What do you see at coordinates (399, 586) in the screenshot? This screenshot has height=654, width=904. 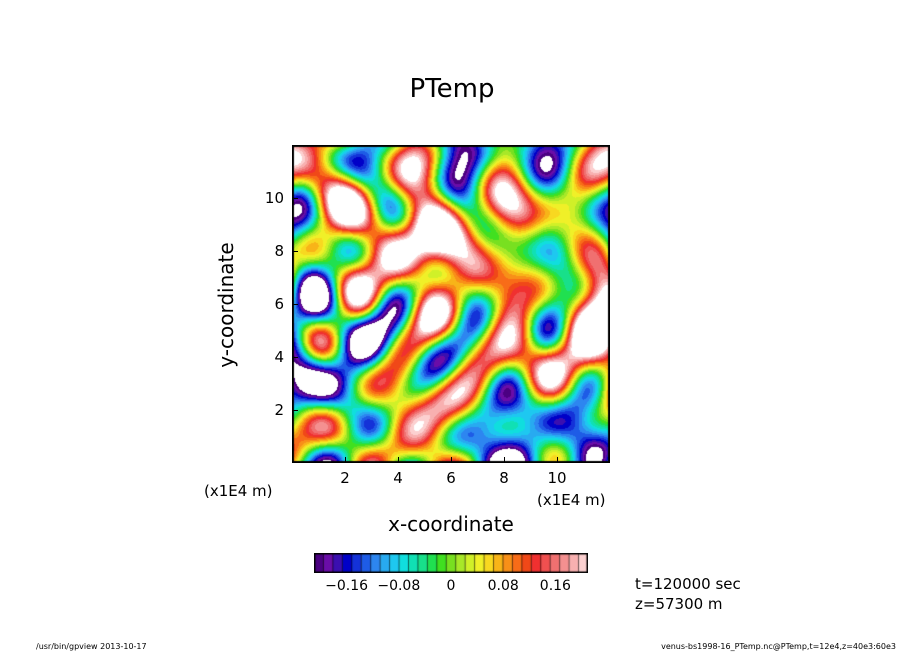 I see `colorbar-tick-label: −0.08` at bounding box center [399, 586].